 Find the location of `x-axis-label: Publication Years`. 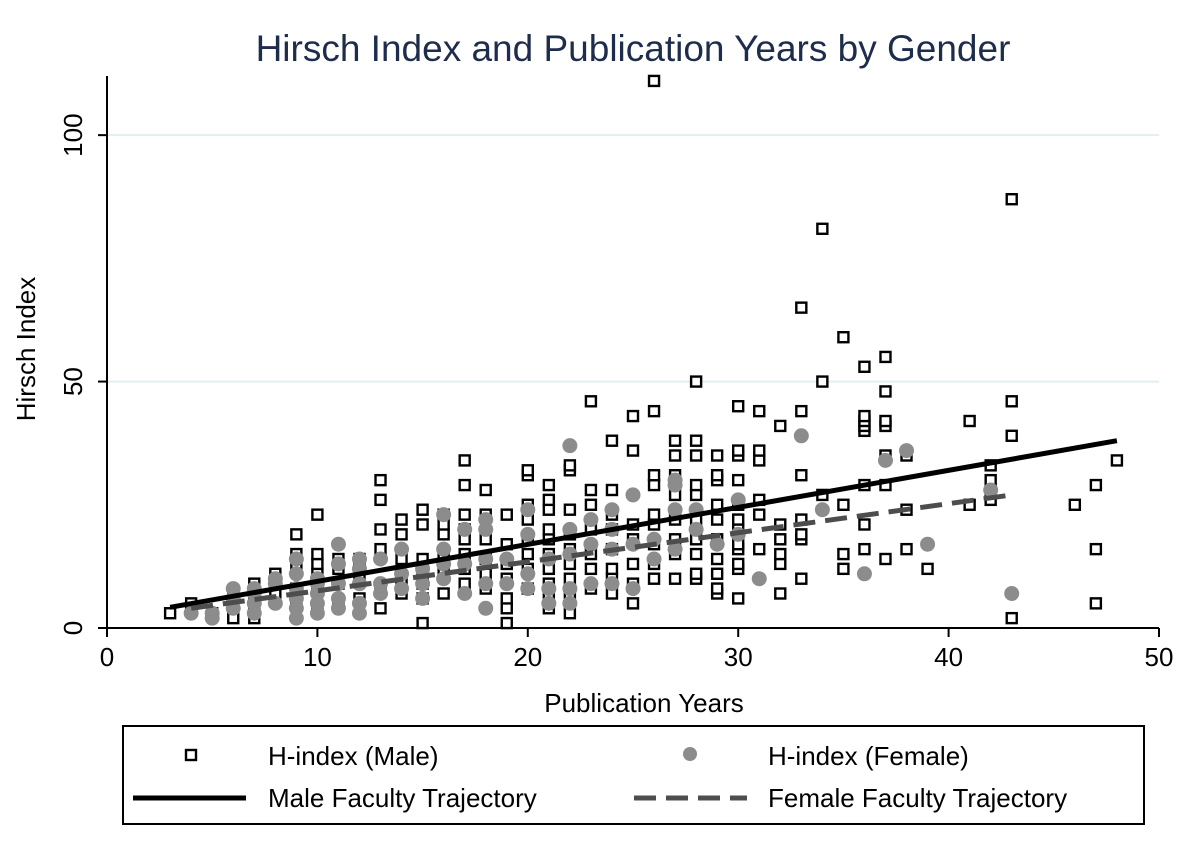

x-axis-label: Publication Years is located at coordinates (643, 703).